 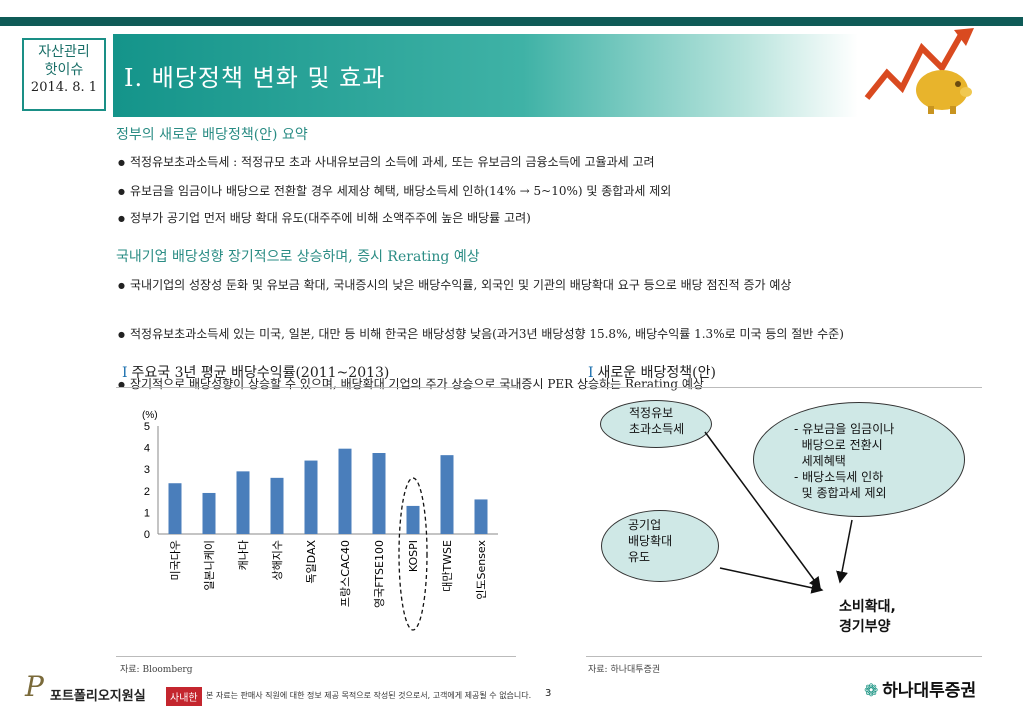 What do you see at coordinates (212, 135) in the screenshot?
I see `section1-heading: 정부의 새로운 배당정책(안) 요약` at bounding box center [212, 135].